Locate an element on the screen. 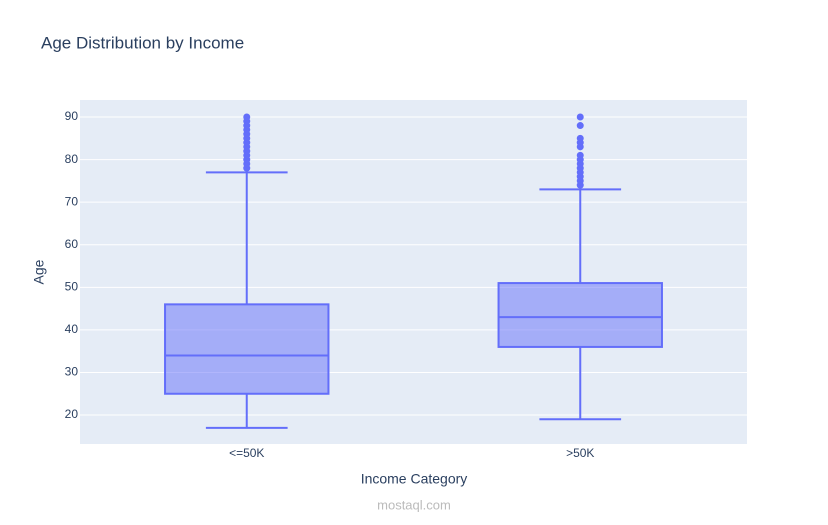 The width and height of the screenshot is (828, 525). y-tick-label: 70 is located at coordinates (72, 201).